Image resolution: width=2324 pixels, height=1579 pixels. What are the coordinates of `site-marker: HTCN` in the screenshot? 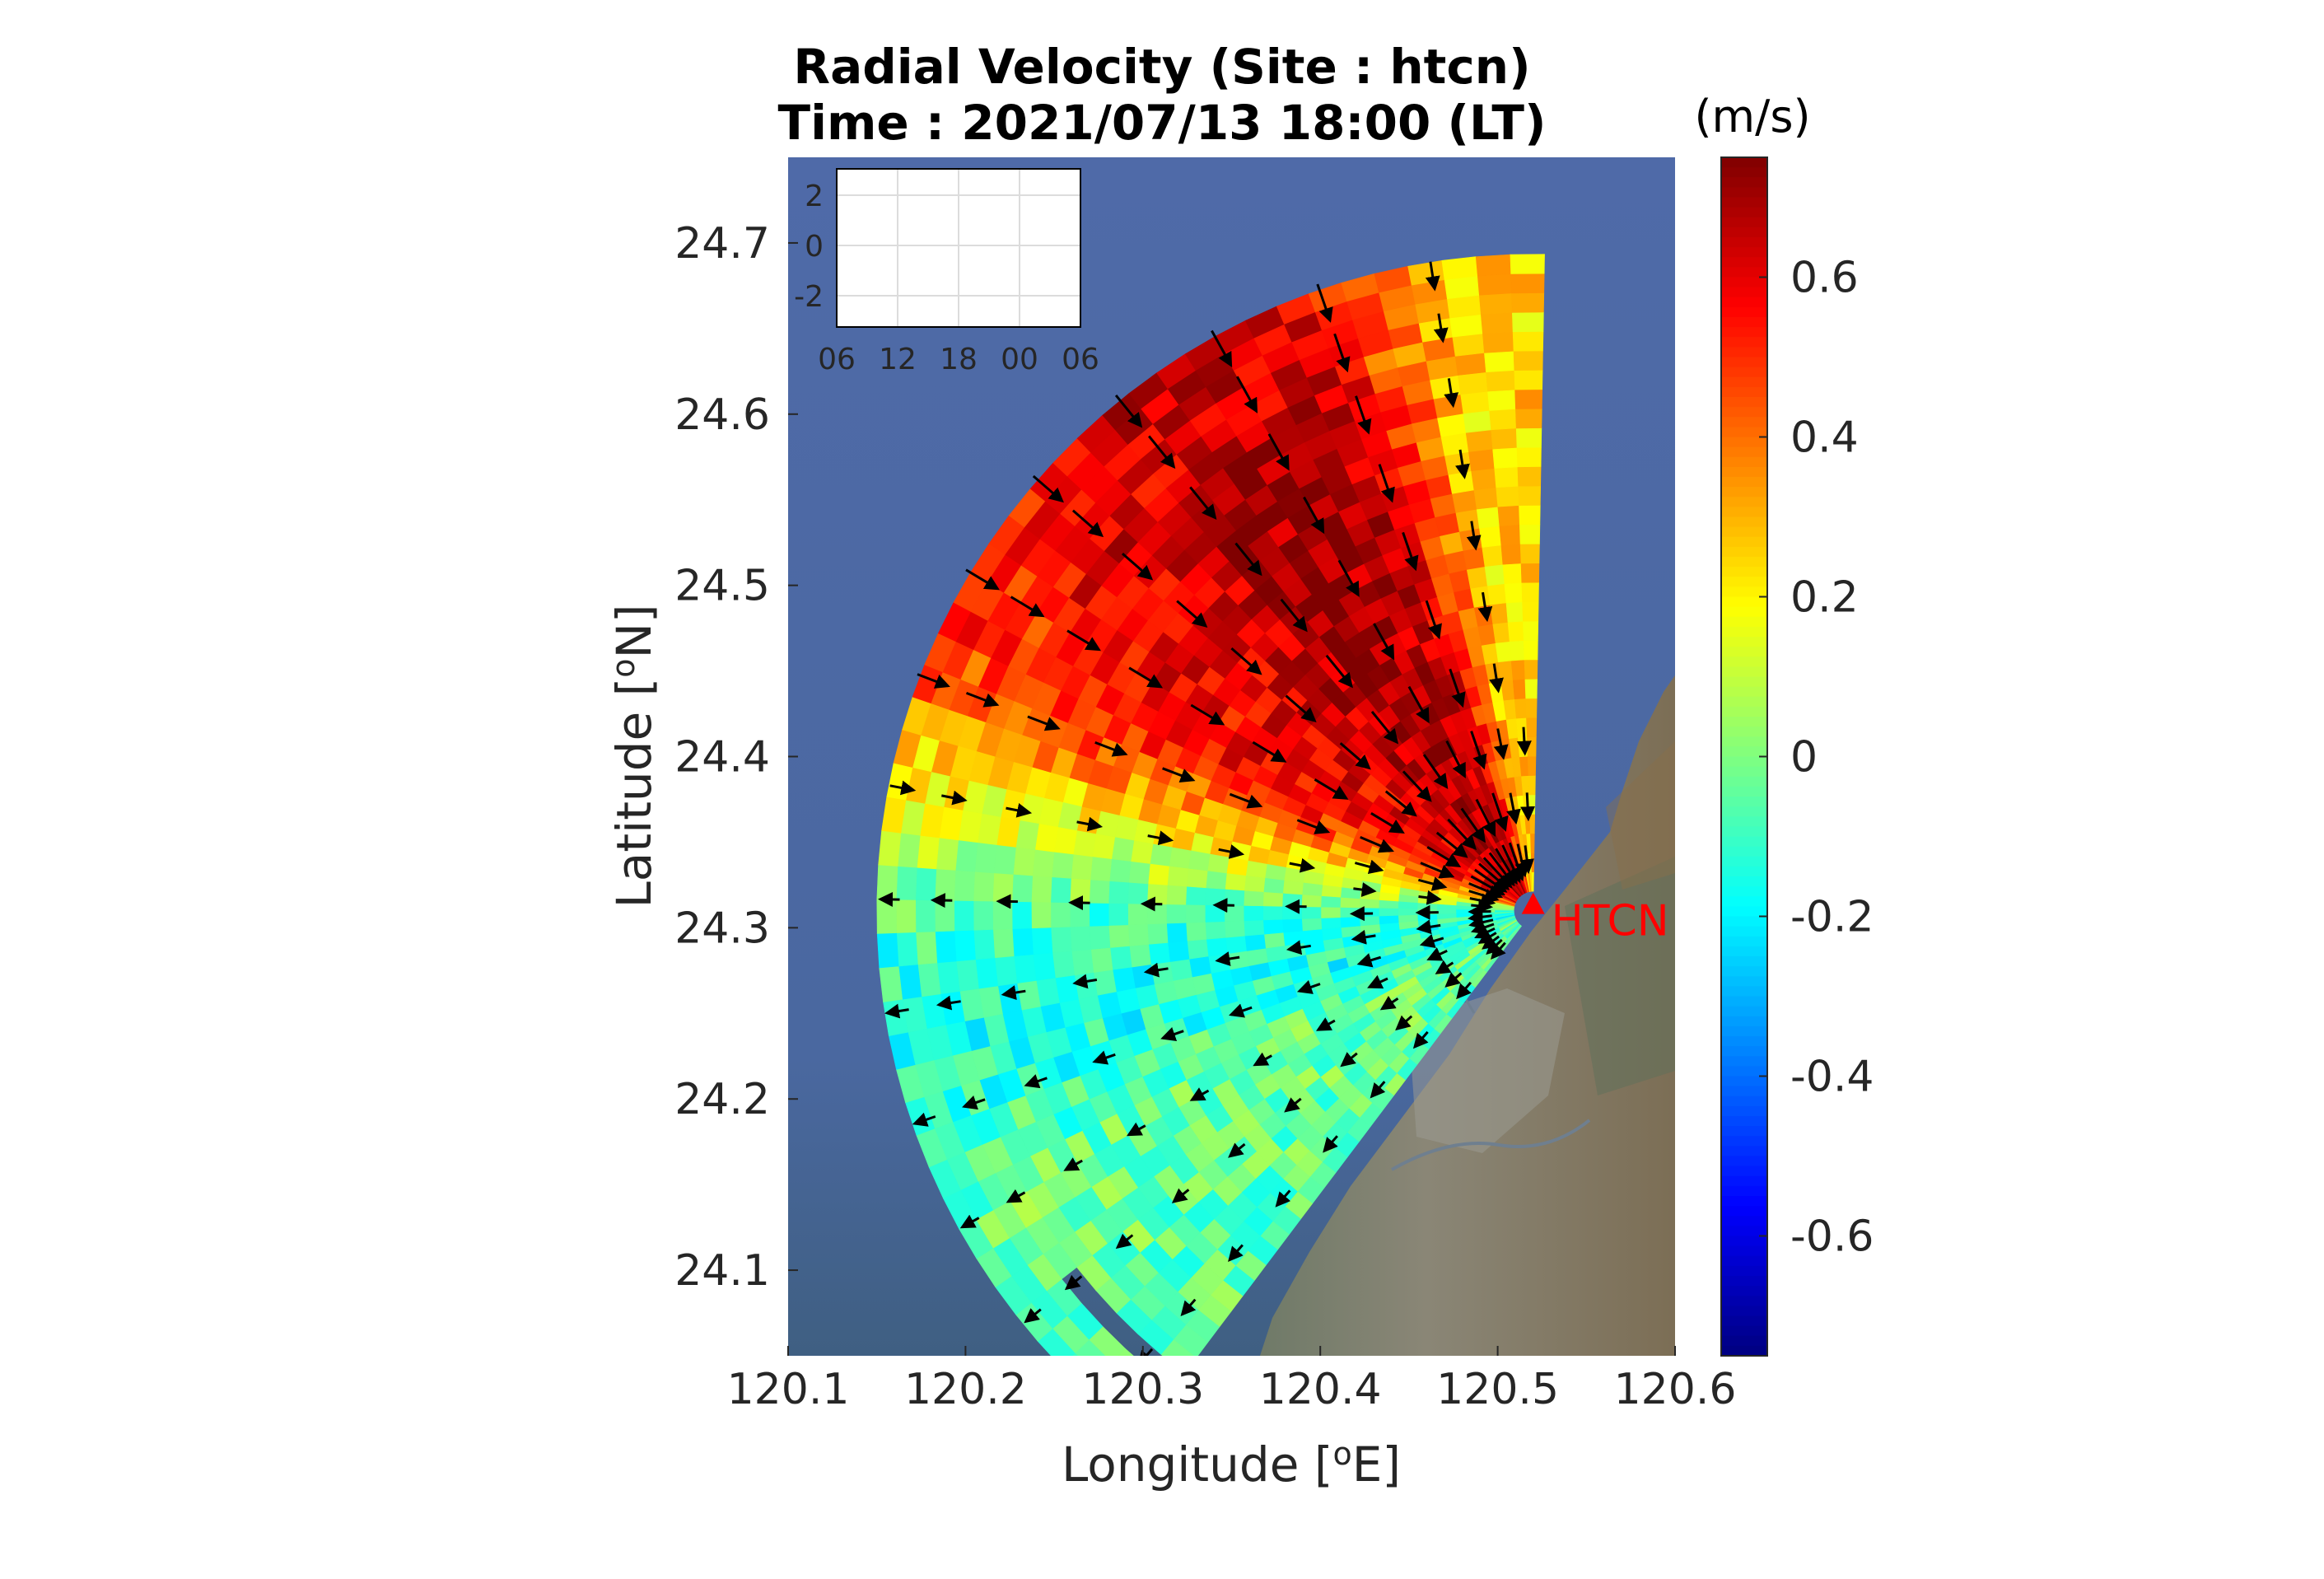 It's located at (1595, 919).